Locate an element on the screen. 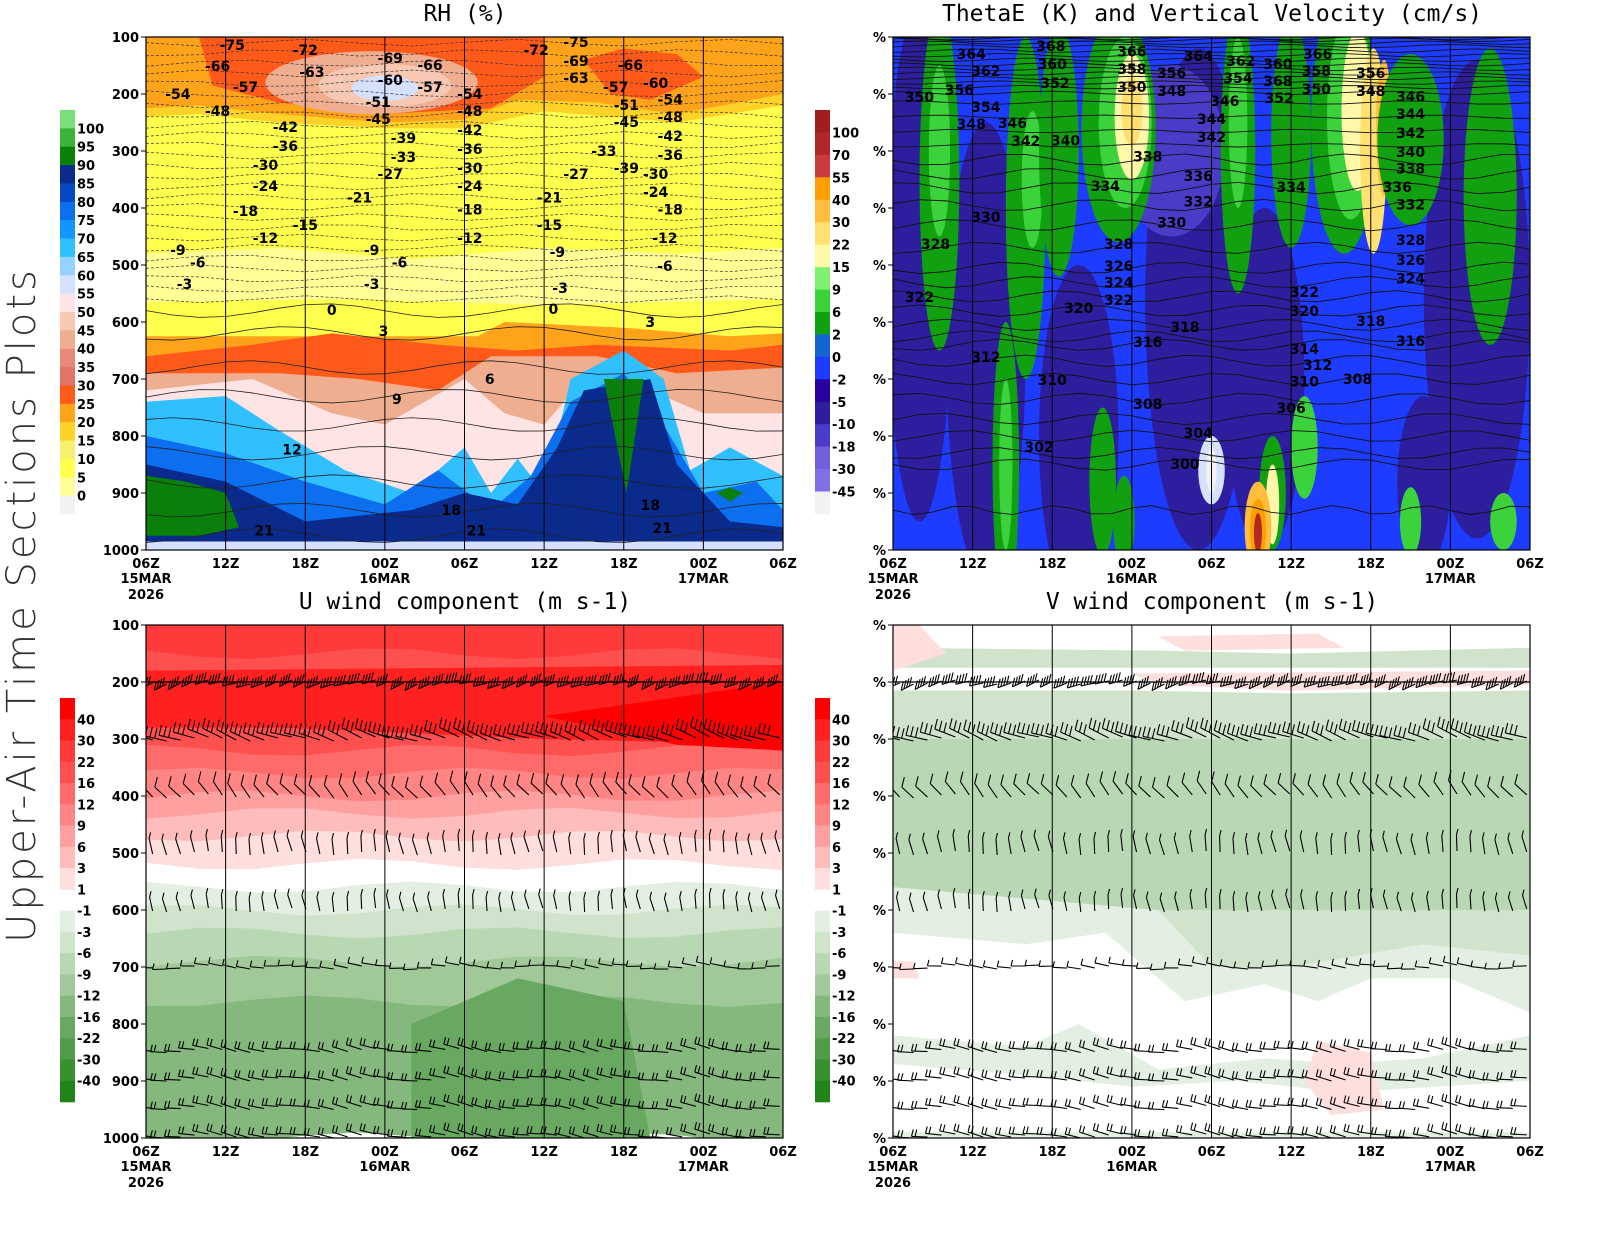  contour-label: 330 is located at coordinates (1171, 223).